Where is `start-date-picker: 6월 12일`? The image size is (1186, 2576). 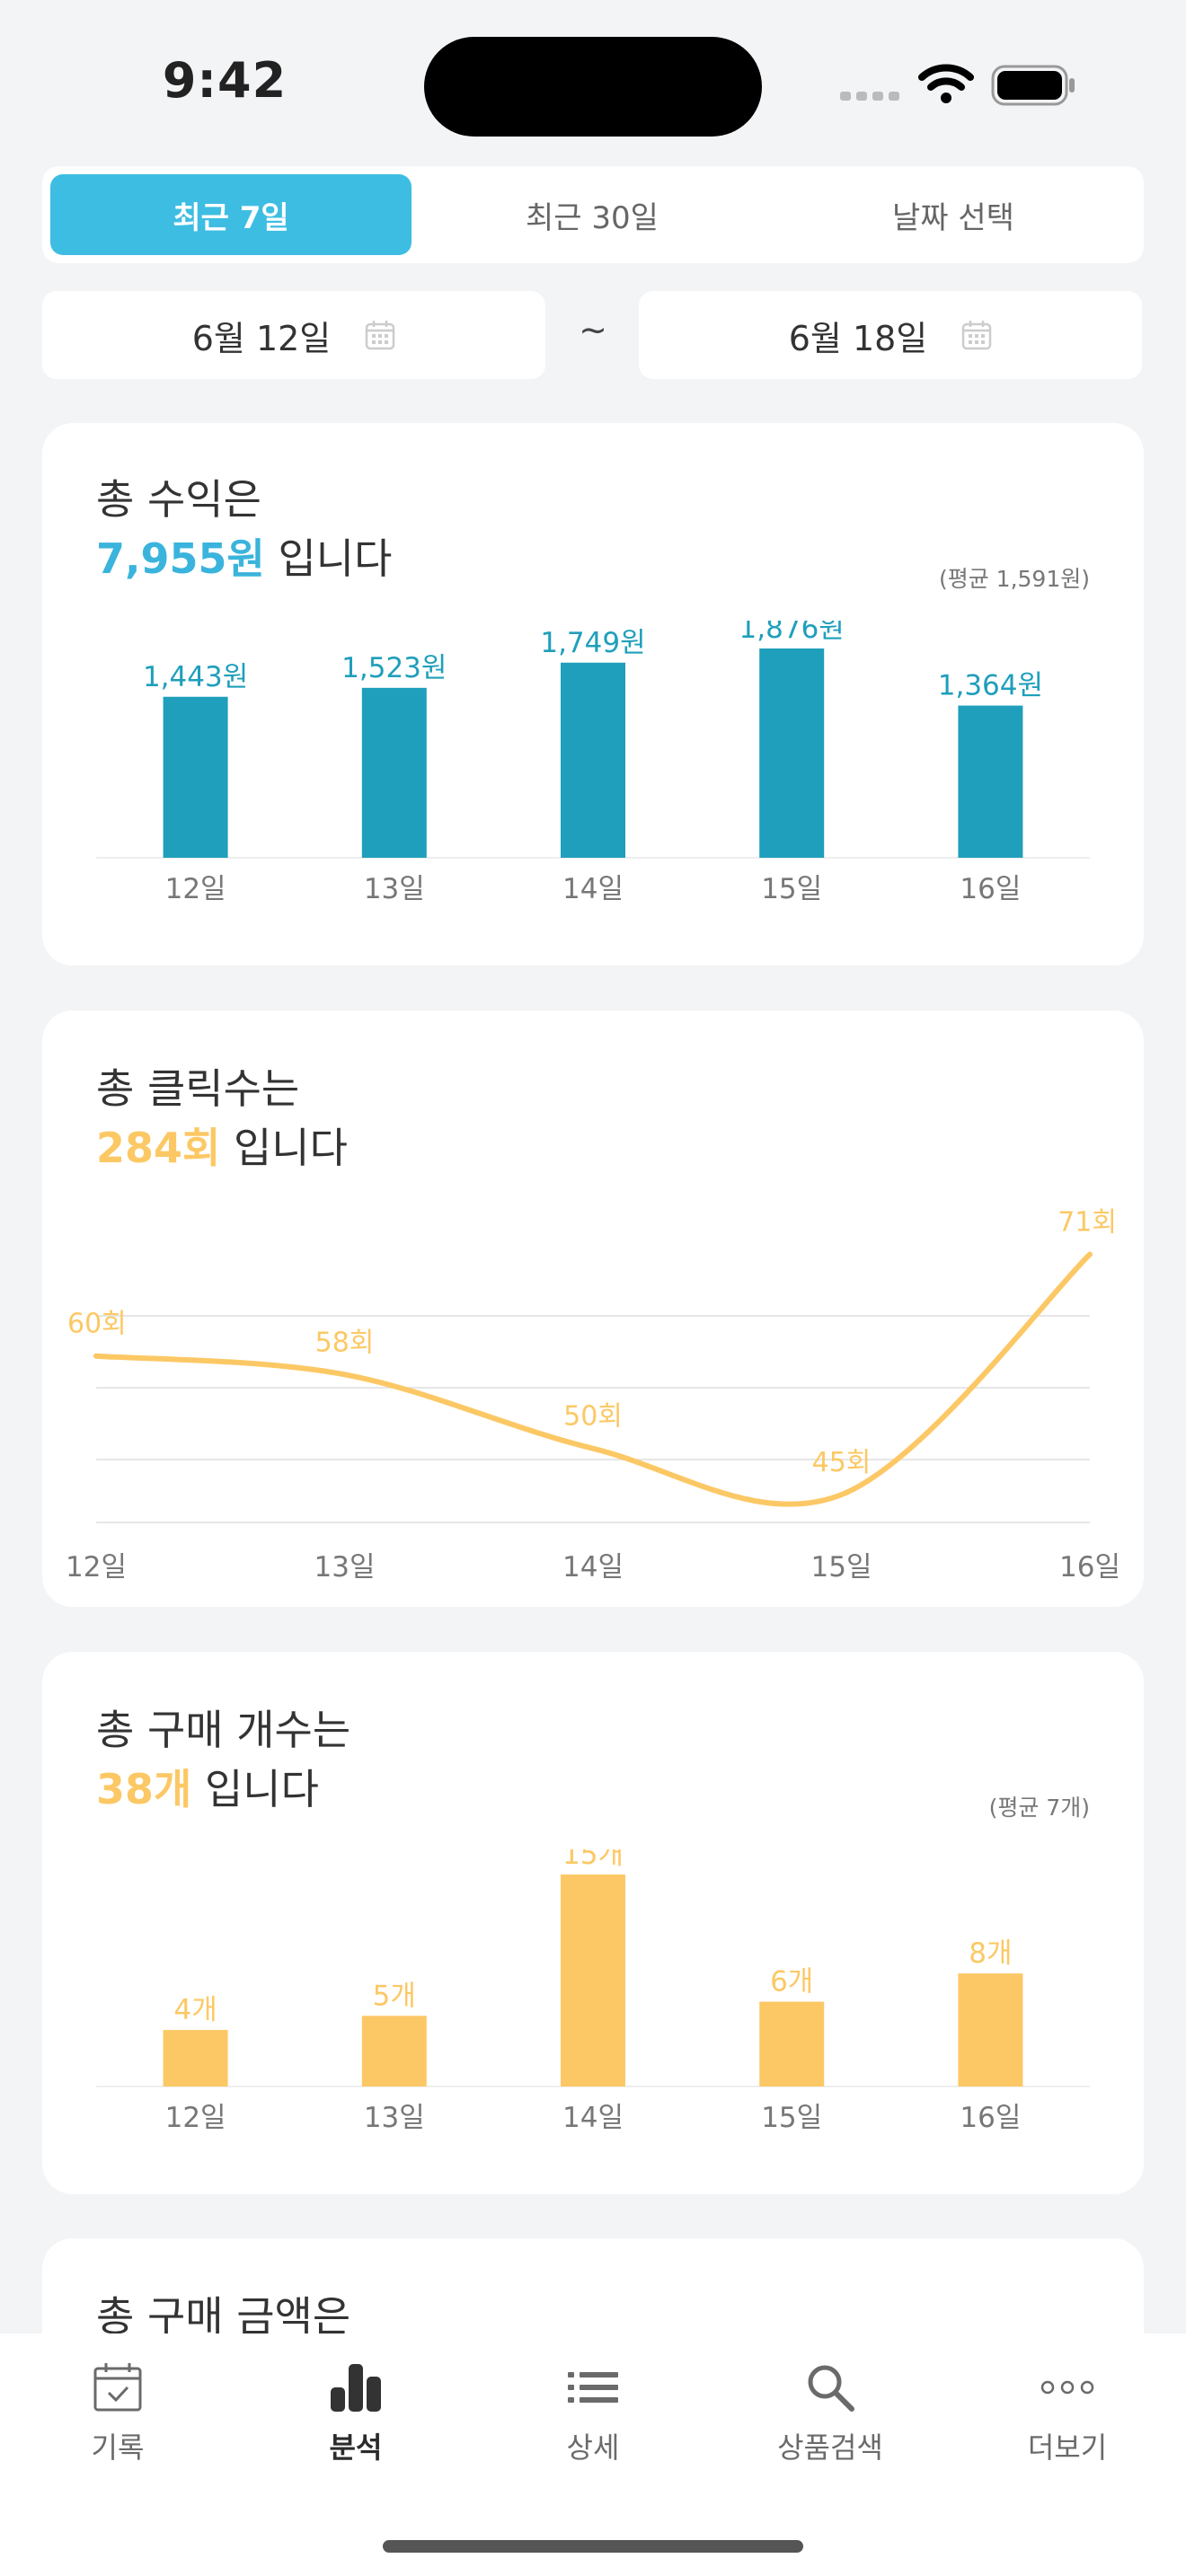 start-date-picker: 6월 12일 is located at coordinates (293, 335).